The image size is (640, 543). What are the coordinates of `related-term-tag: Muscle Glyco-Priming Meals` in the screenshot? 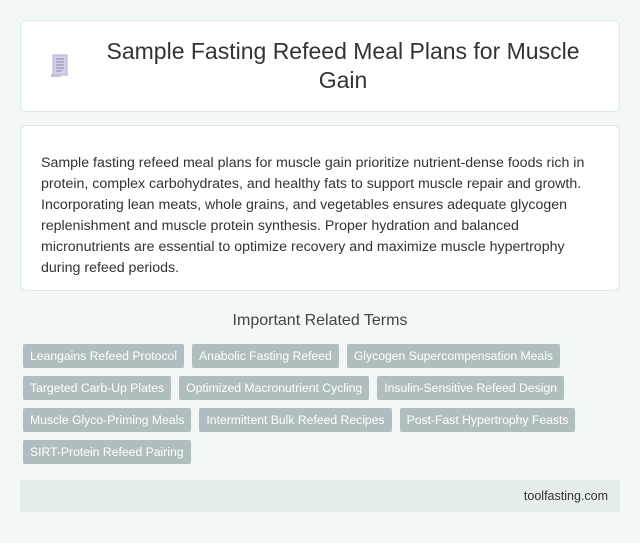 It's located at (107, 420).